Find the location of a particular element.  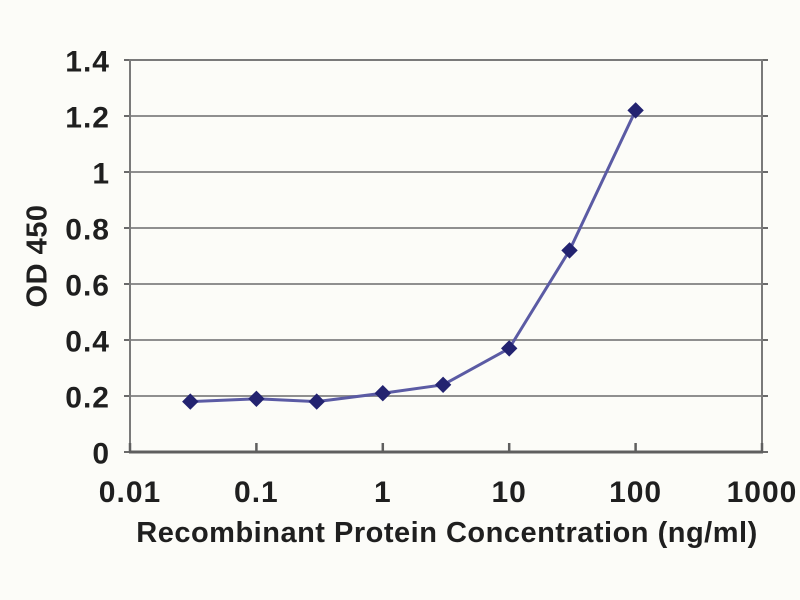

x-tick-label: 0.1 is located at coordinates (256, 492).